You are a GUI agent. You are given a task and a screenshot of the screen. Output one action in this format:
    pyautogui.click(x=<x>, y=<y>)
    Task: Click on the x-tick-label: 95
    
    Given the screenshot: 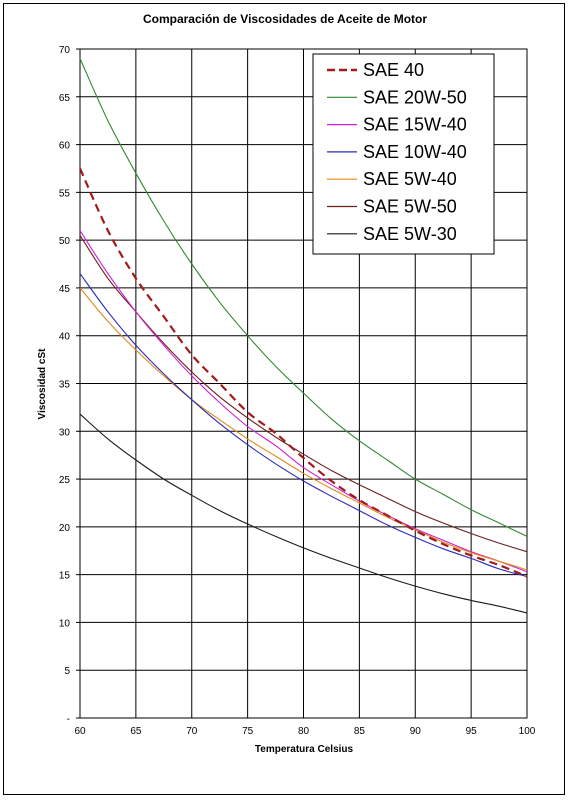 What is the action you would take?
    pyautogui.click(x=472, y=731)
    